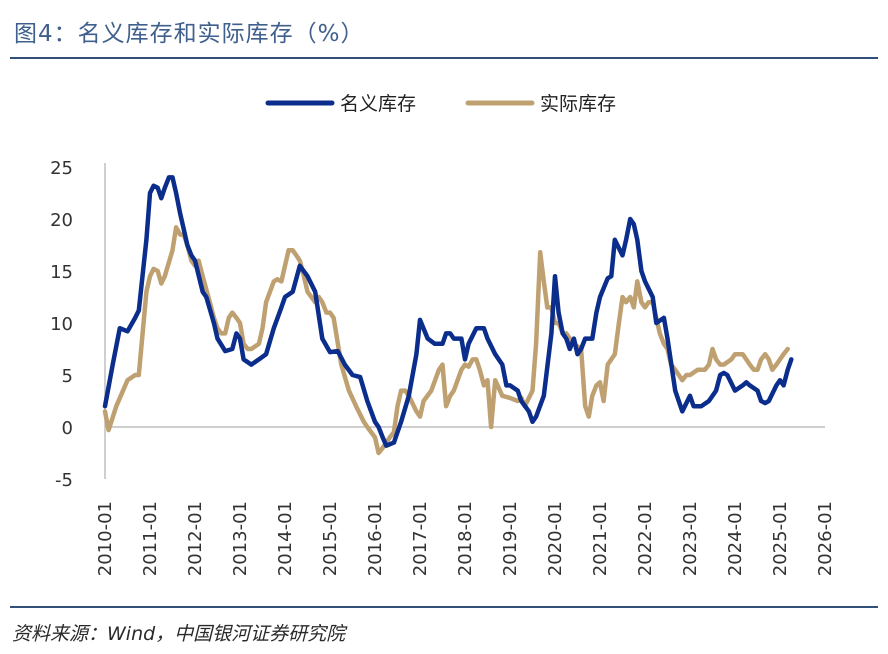  What do you see at coordinates (510, 538) in the screenshot?
I see `x-tick-label: 2019-01` at bounding box center [510, 538].